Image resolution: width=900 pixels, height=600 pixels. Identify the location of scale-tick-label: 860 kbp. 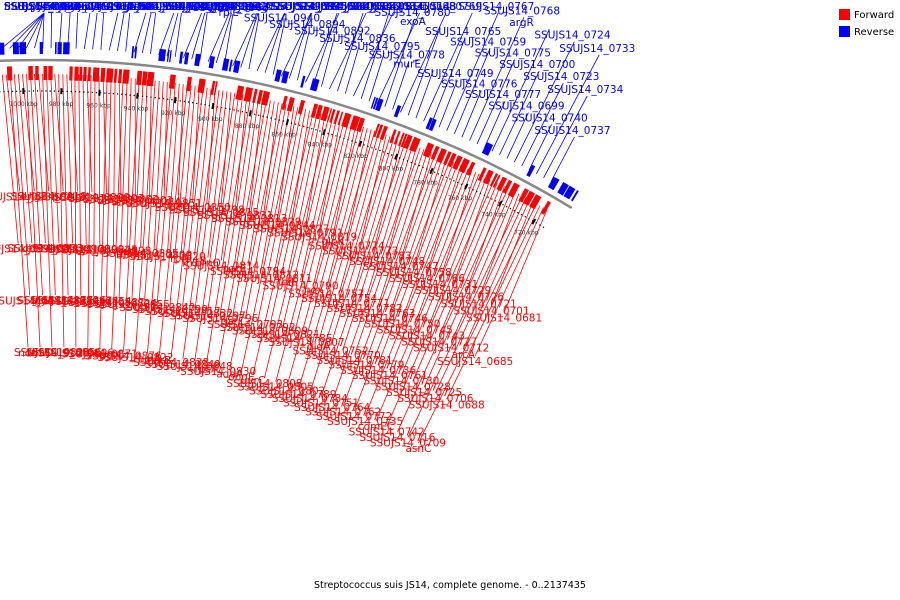
(283, 135).